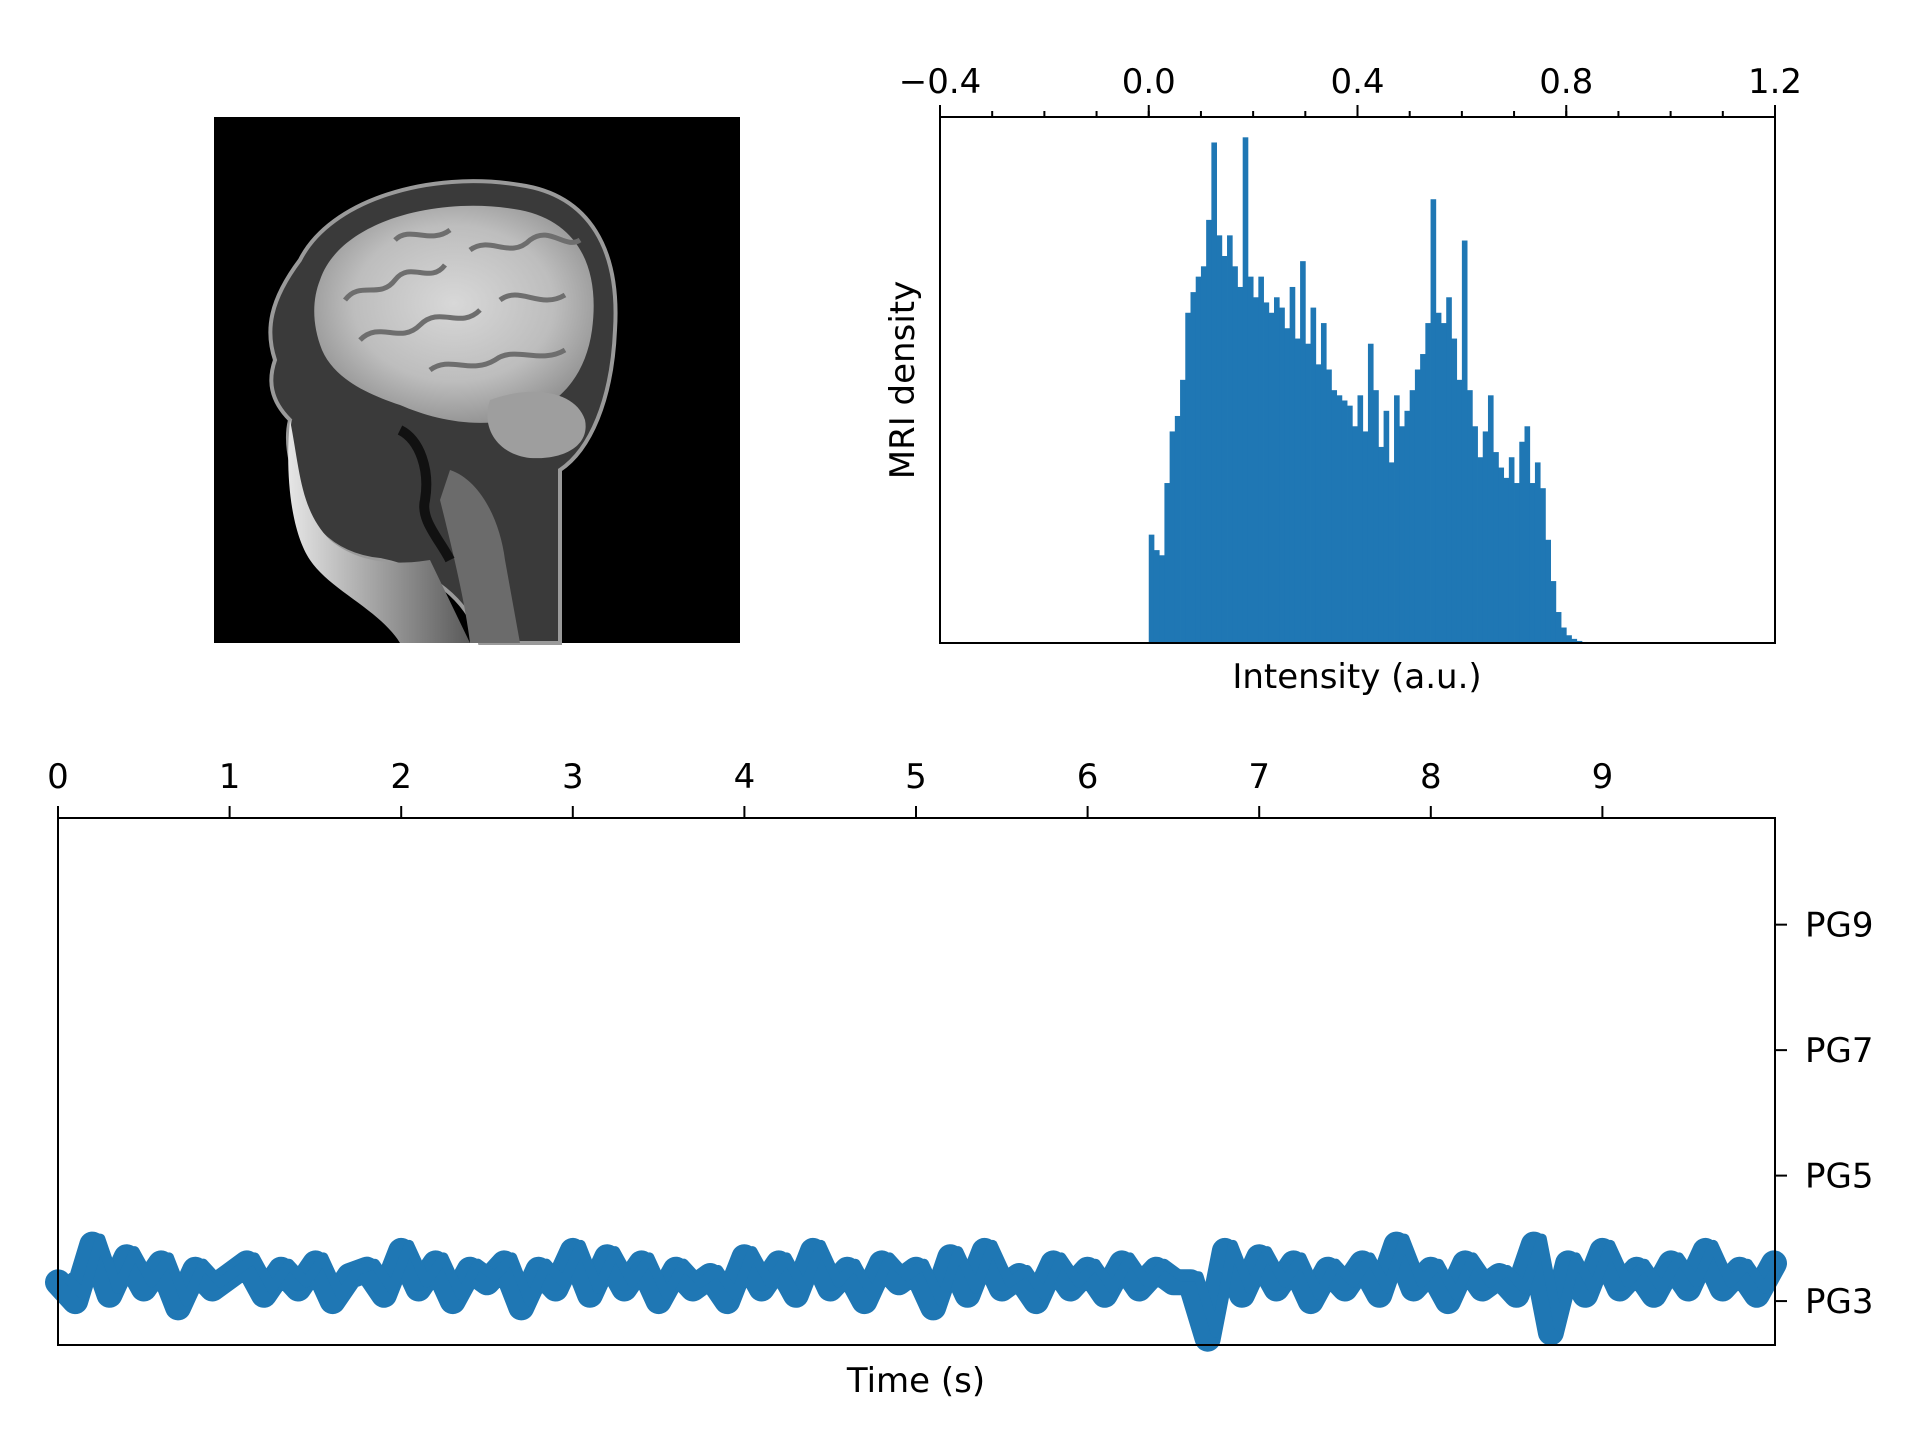  I want to click on histogram-tick-label: 0.8, so click(1566, 82).